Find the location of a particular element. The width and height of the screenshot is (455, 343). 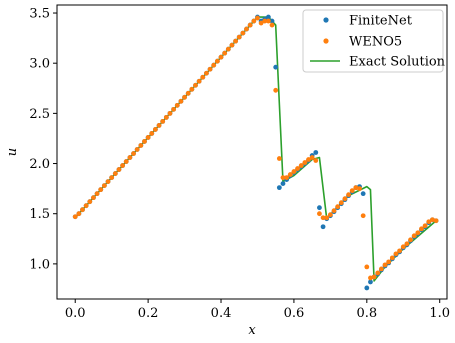

legend: FiniteNet WENO5 Exact Solution is located at coordinates (374, 41).